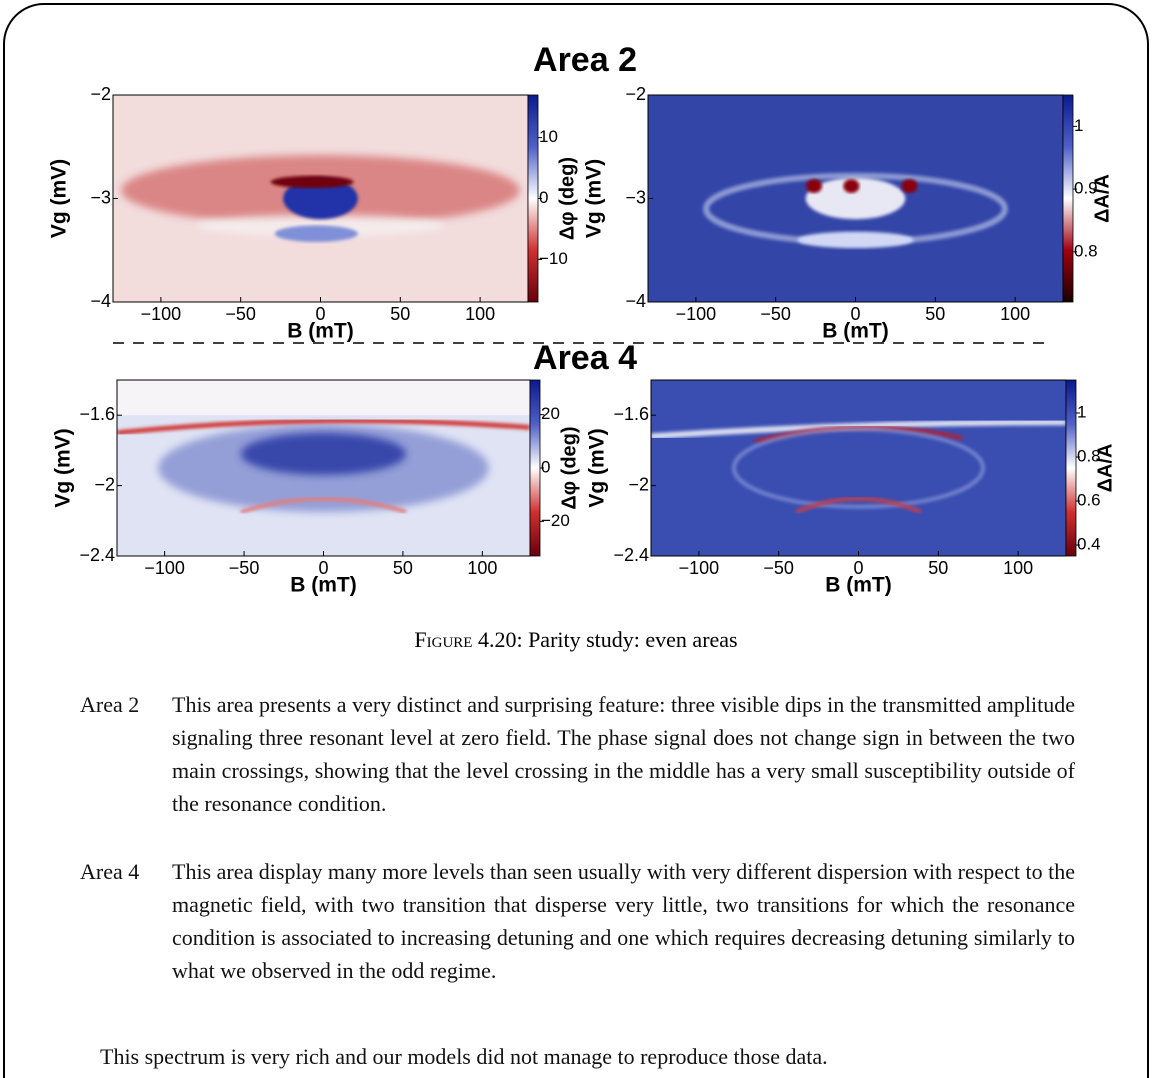  Describe the element at coordinates (1086, 188) in the screenshot. I see `colorbar-tick-label: 0.9` at that location.